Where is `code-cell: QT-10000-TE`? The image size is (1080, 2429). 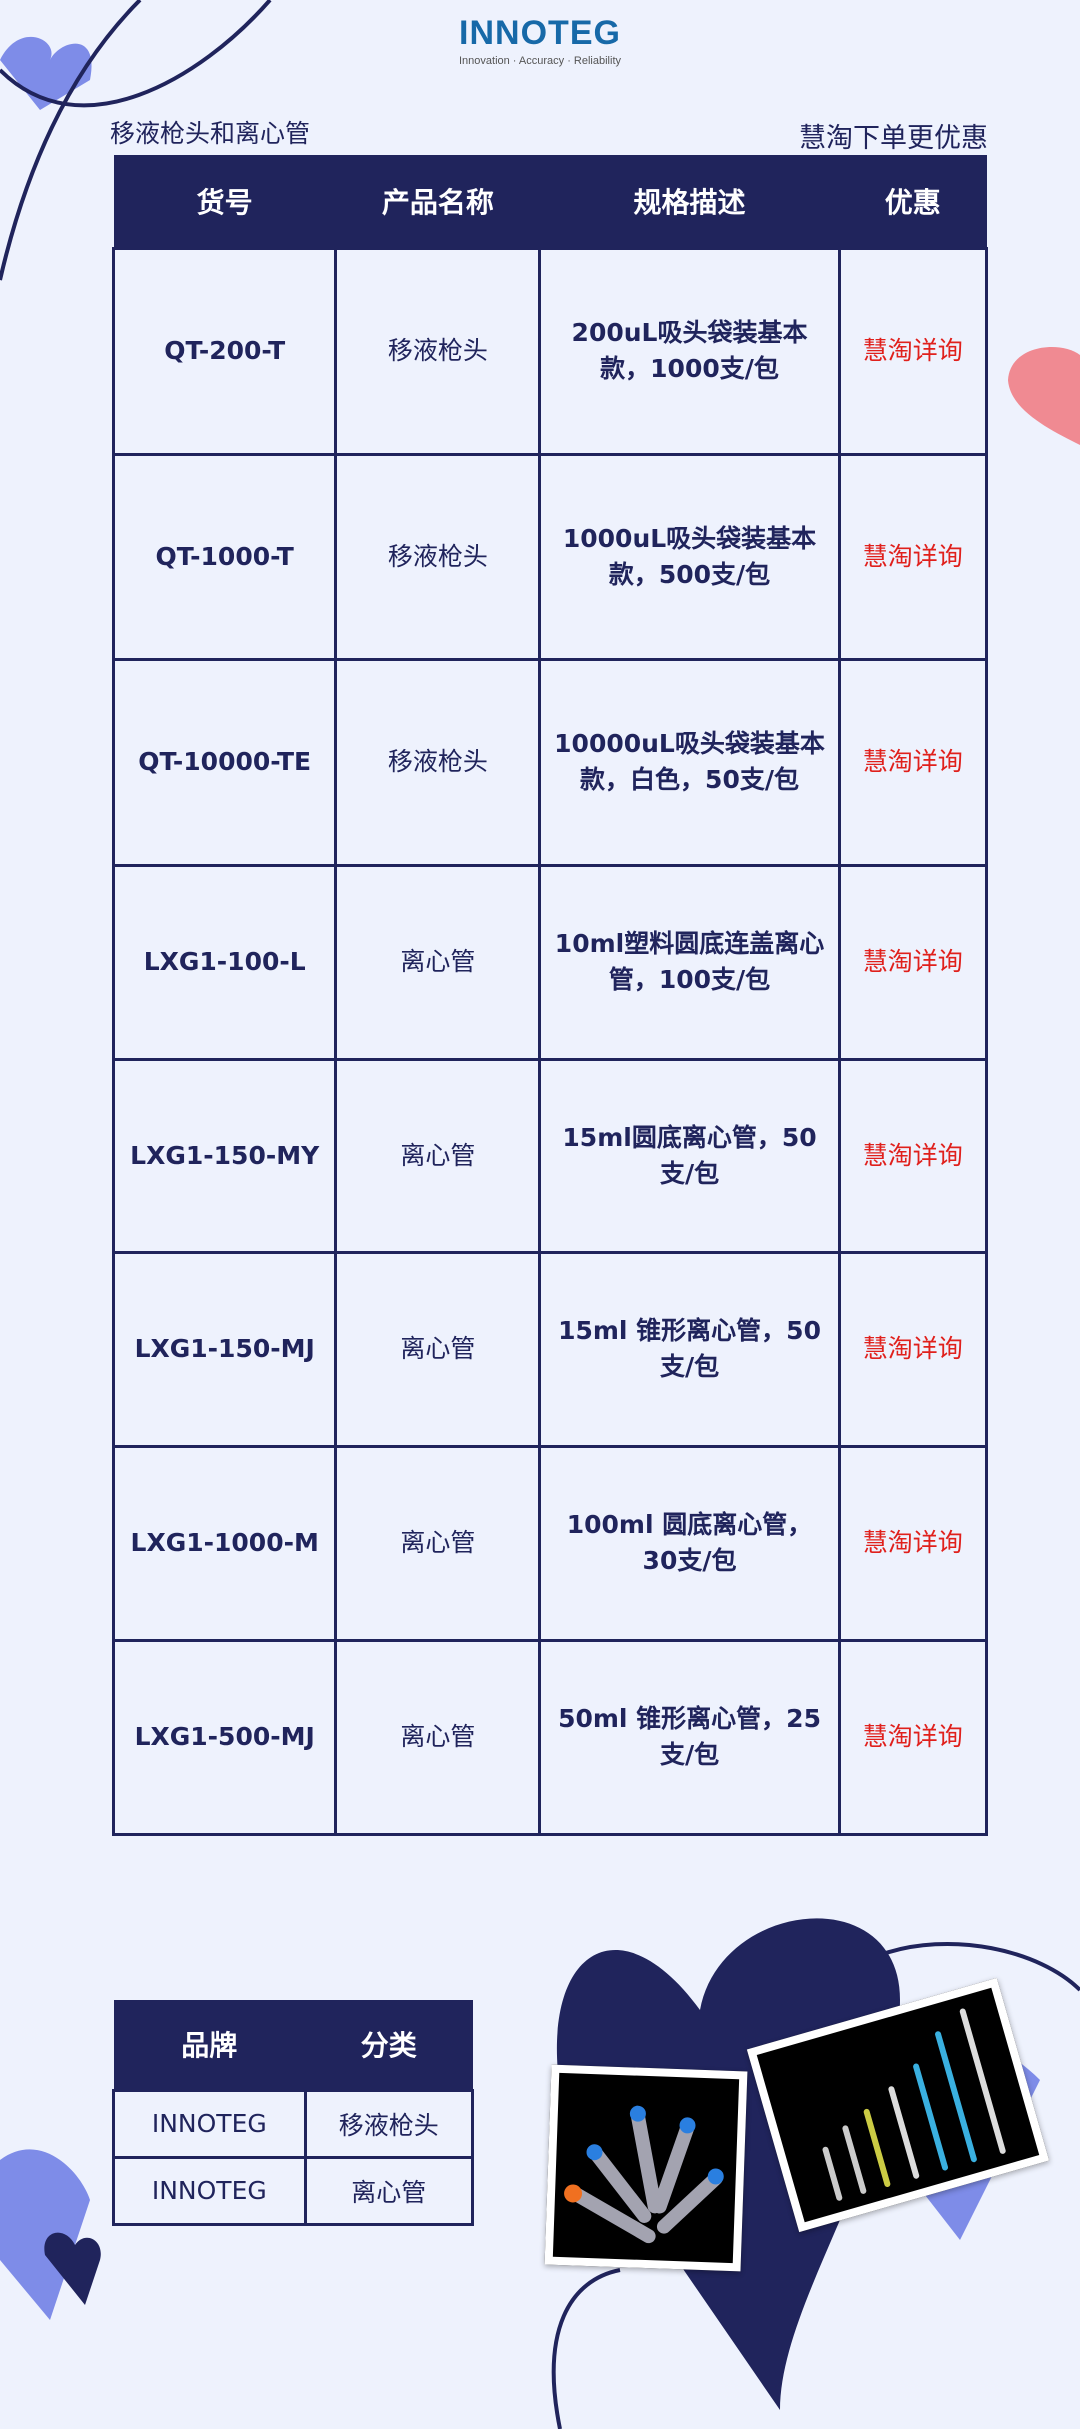 code-cell: QT-10000-TE is located at coordinates (224, 762).